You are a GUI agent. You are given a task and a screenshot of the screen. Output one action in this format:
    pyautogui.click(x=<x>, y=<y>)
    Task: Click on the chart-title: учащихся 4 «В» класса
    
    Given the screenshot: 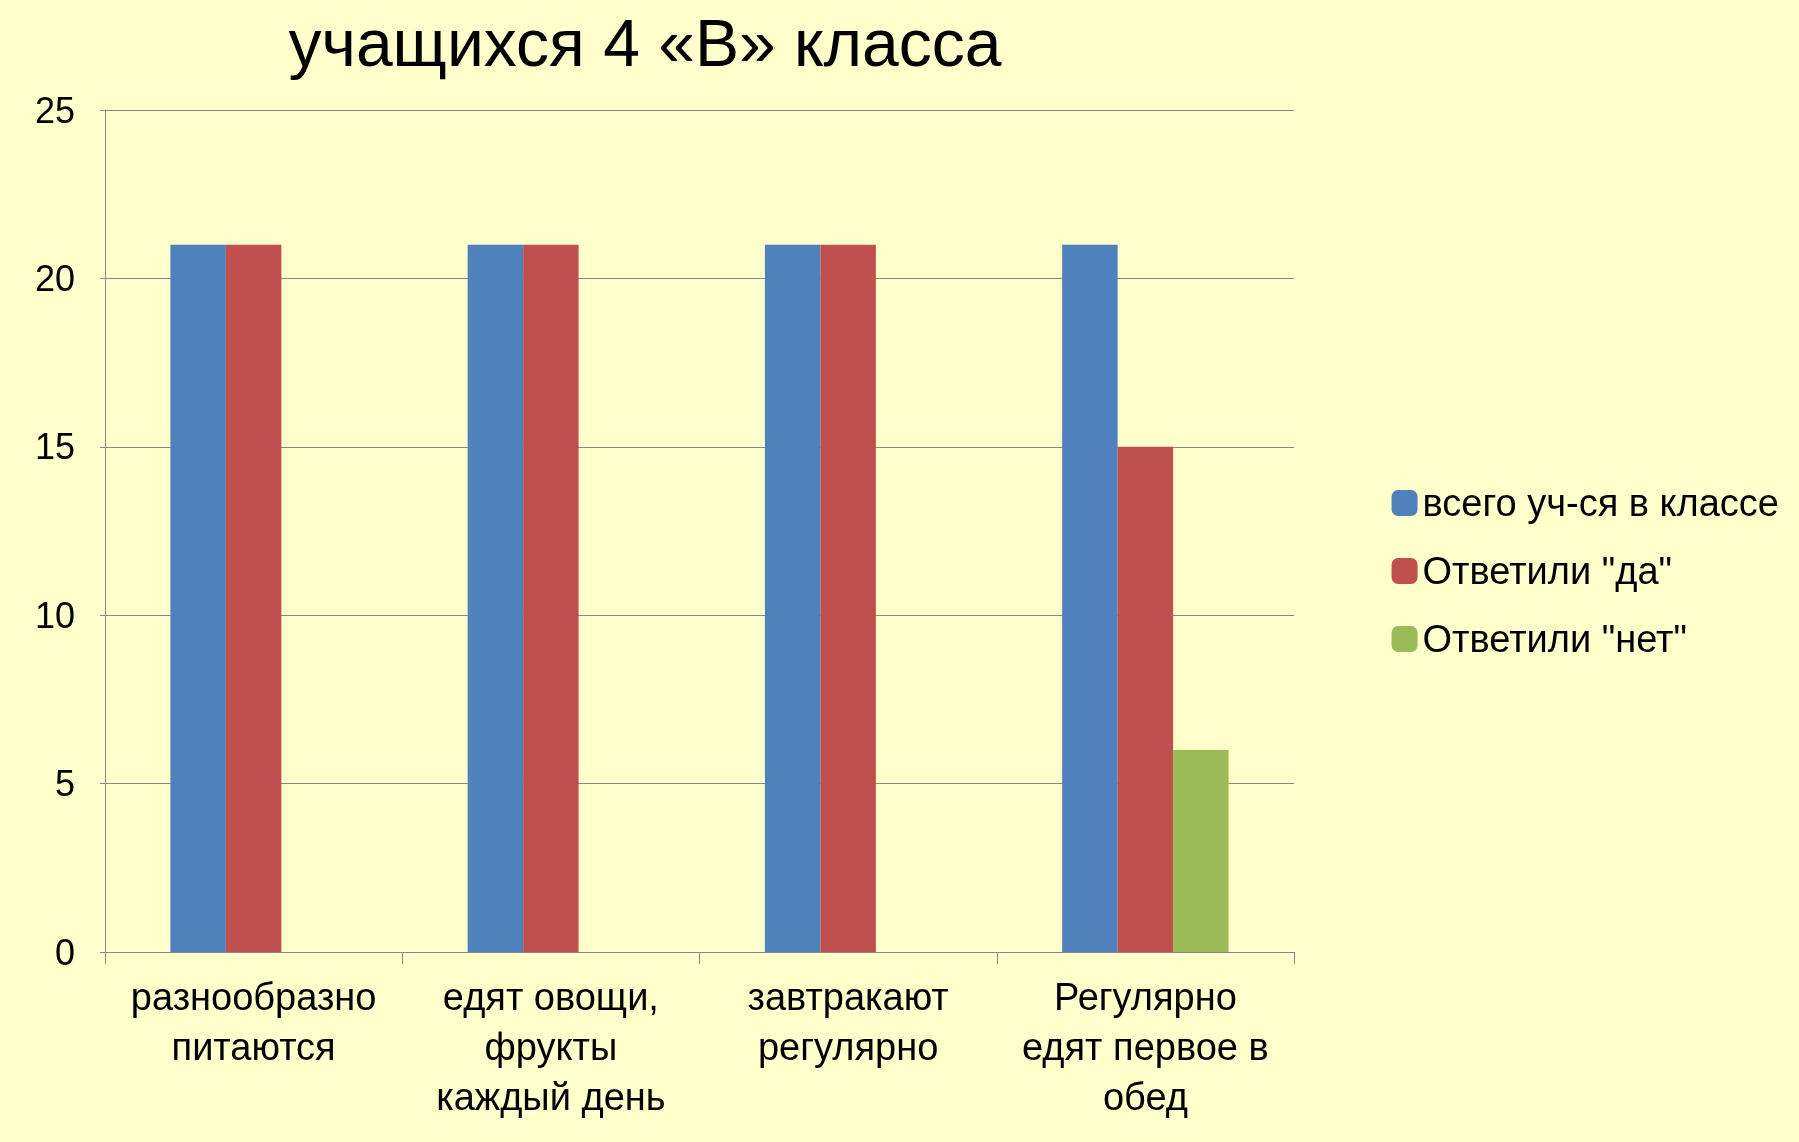 What is the action you would take?
    pyautogui.click(x=645, y=43)
    